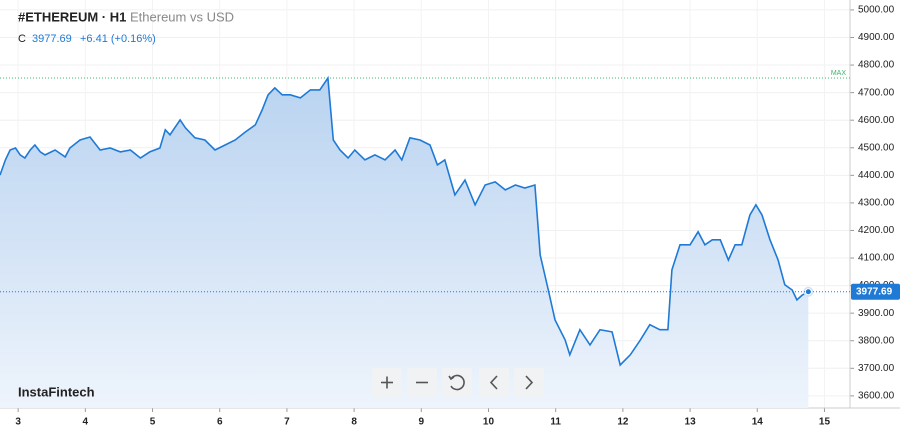 Image resolution: width=900 pixels, height=438 pixels. I want to click on x-tick-label: 4, so click(86, 422).